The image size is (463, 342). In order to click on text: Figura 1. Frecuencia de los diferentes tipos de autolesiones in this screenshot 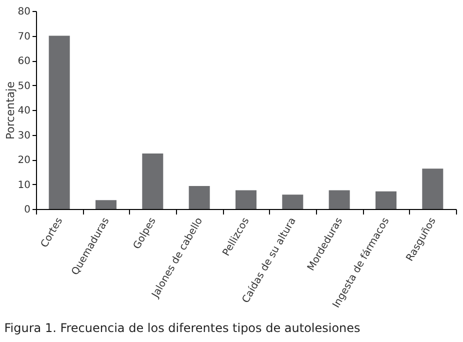, I will do `click(182, 327)`.